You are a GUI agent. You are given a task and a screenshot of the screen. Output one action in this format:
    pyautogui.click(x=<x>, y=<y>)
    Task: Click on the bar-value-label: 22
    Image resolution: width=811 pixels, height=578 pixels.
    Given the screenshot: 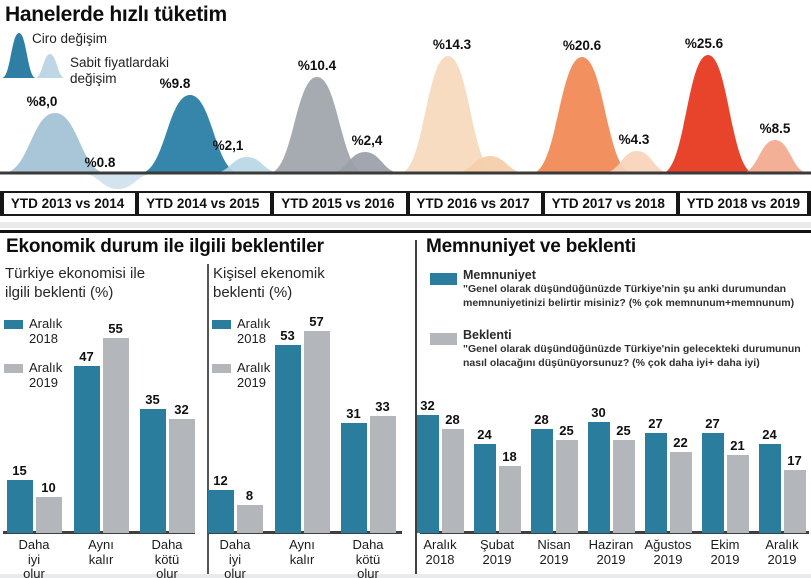 What is the action you would take?
    pyautogui.click(x=680, y=442)
    